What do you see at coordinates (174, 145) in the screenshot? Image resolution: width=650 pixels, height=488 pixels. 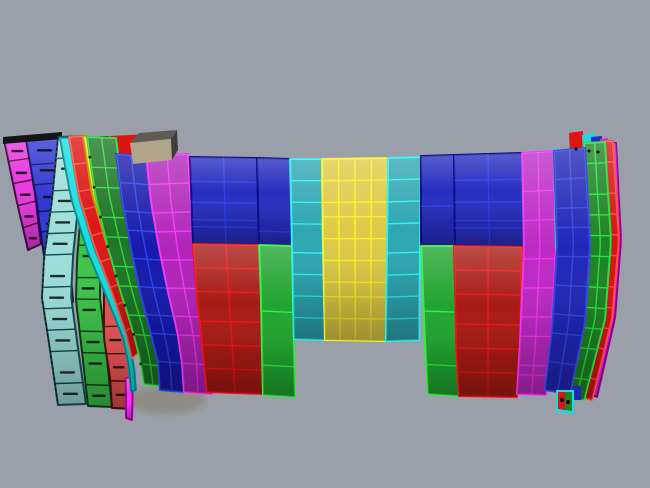 I see `tan-box-side-face` at bounding box center [174, 145].